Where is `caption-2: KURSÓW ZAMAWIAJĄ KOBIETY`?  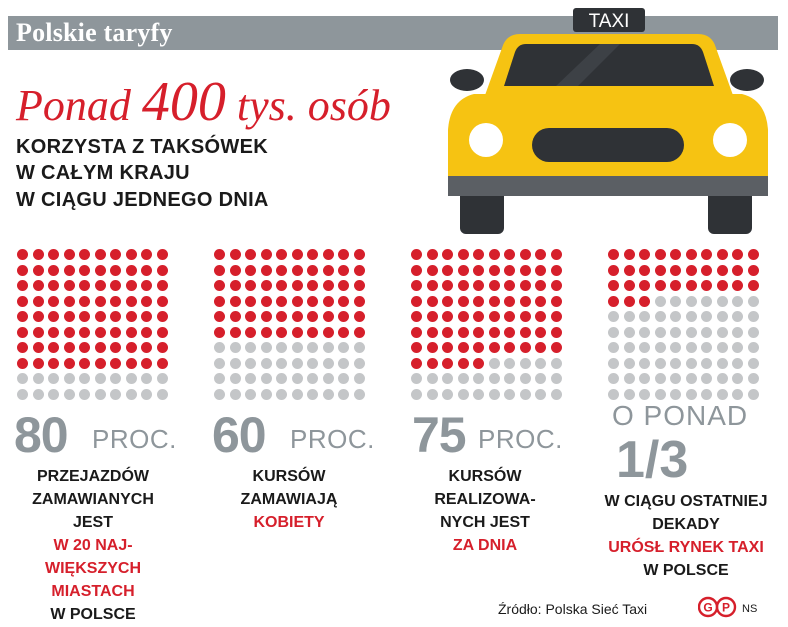
caption-2: KURSÓW ZAMAWIAJĄ KOBIETY is located at coordinates (289, 499).